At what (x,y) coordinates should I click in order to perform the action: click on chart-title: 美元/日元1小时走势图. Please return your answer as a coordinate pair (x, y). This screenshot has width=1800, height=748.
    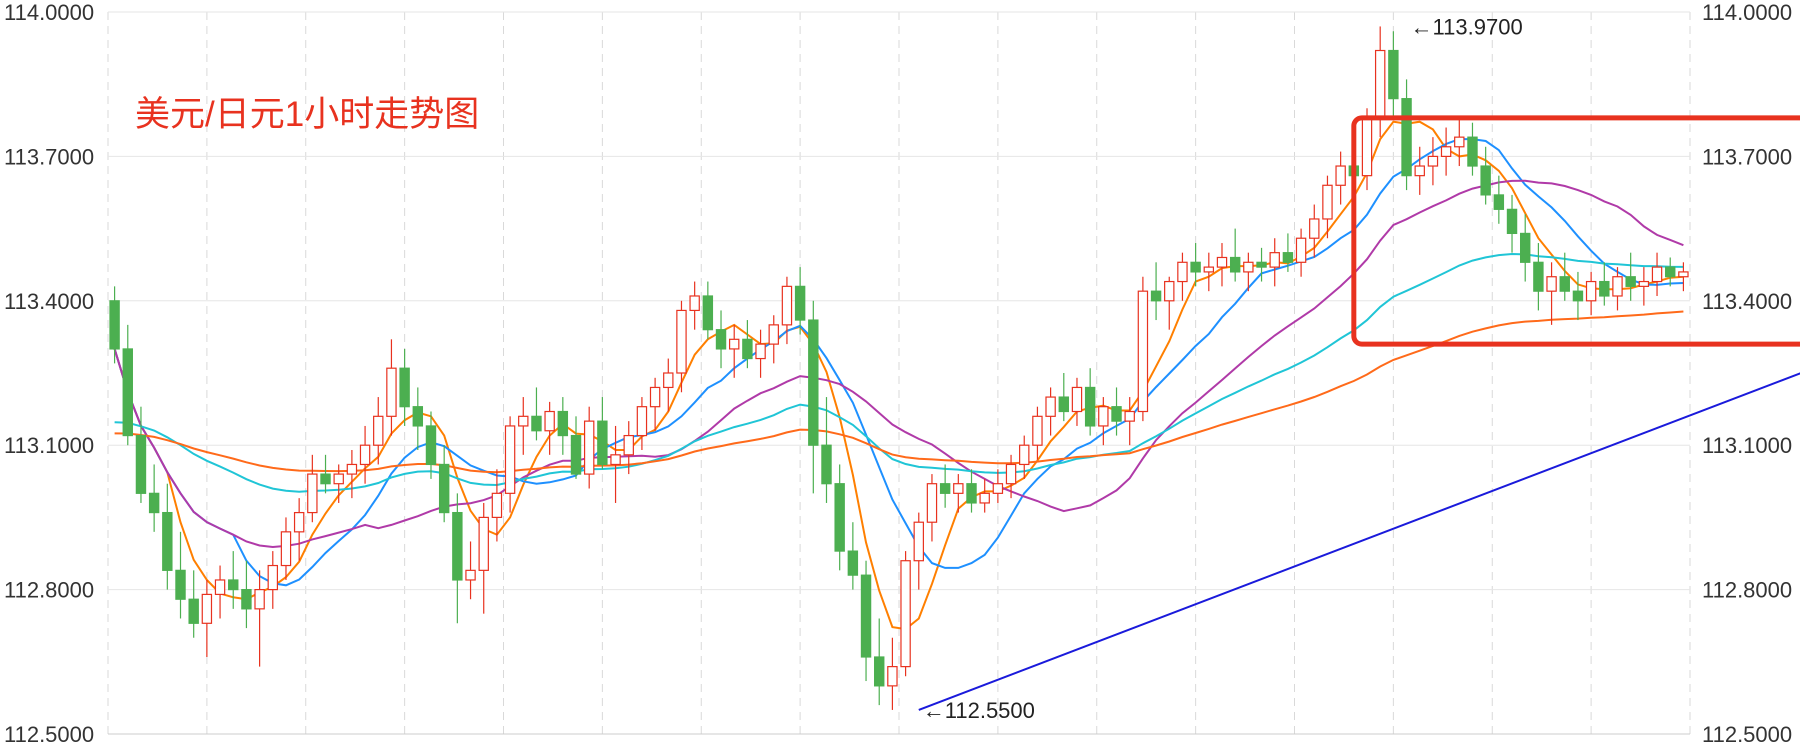
    Looking at the image, I should click on (307, 114).